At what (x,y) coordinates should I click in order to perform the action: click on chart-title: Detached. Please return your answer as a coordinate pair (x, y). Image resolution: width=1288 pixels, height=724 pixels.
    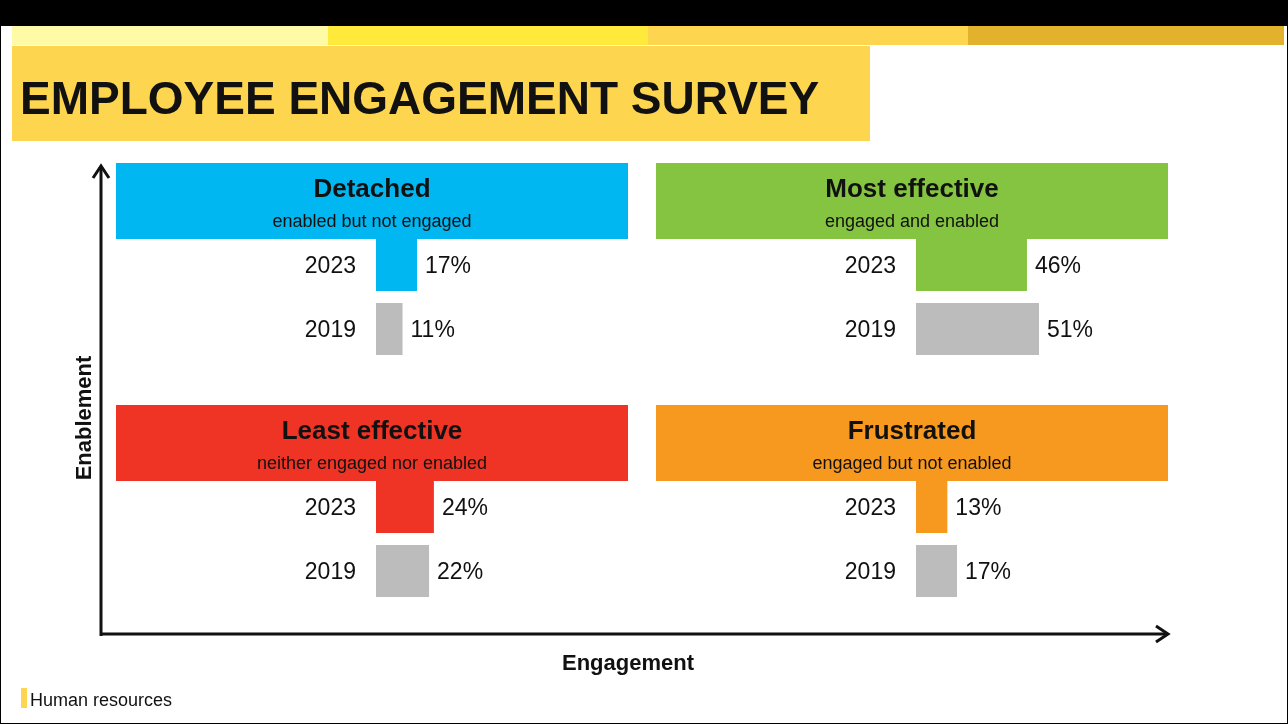
    Looking at the image, I should click on (372, 188).